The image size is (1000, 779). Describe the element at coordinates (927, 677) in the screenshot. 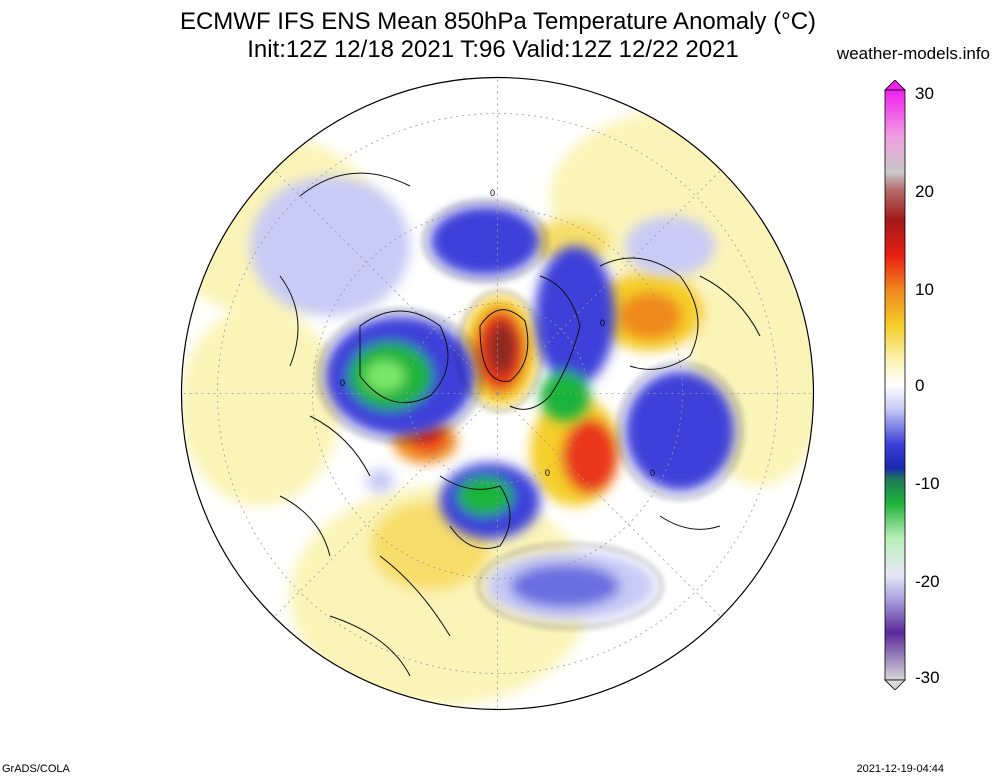

I see `colorbar-tick-label: -30` at that location.